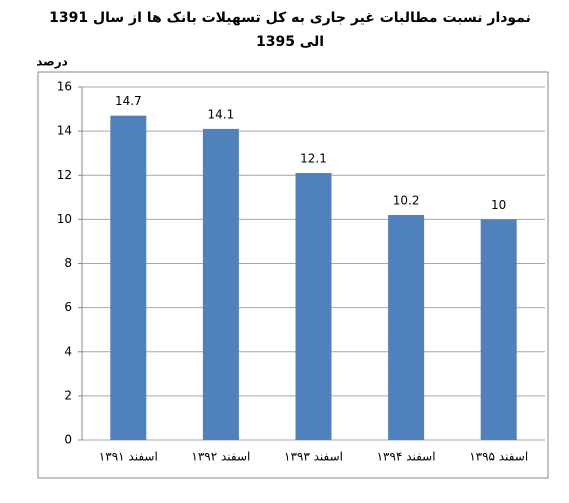 The image size is (569, 503). I want to click on y-tick-label: 2, so click(68, 395).